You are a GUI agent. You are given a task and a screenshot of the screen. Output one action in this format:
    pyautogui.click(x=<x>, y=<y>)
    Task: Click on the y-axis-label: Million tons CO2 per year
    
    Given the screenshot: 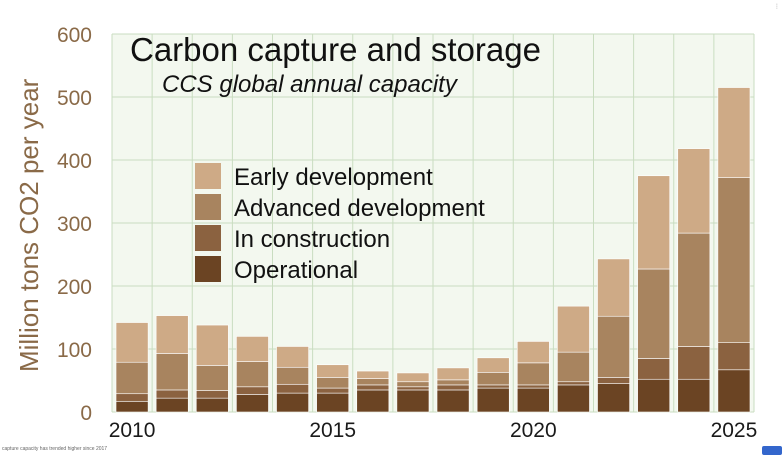 What is the action you would take?
    pyautogui.click(x=29, y=225)
    